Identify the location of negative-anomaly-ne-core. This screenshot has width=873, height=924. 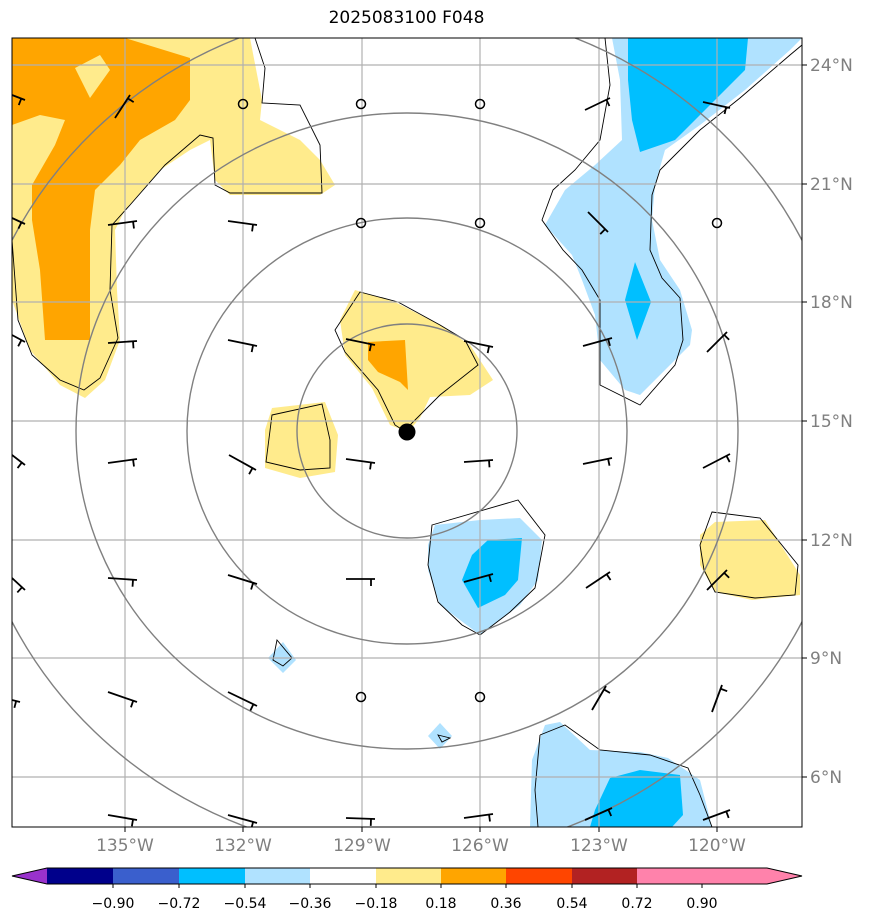
(688, 95).